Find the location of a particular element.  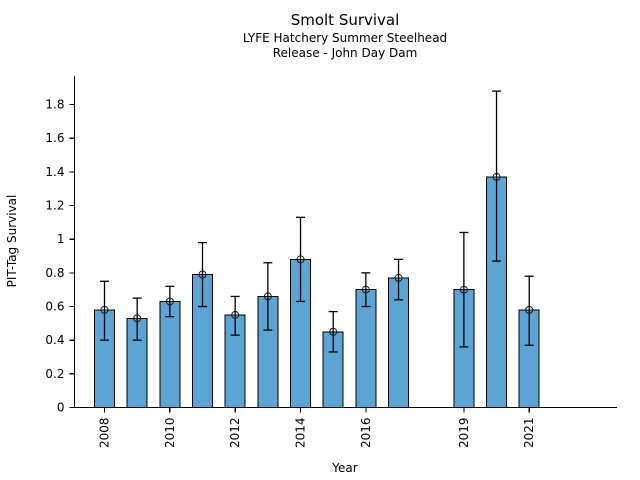

y-axis-label: PIT-Tag Survival is located at coordinates (12, 241).